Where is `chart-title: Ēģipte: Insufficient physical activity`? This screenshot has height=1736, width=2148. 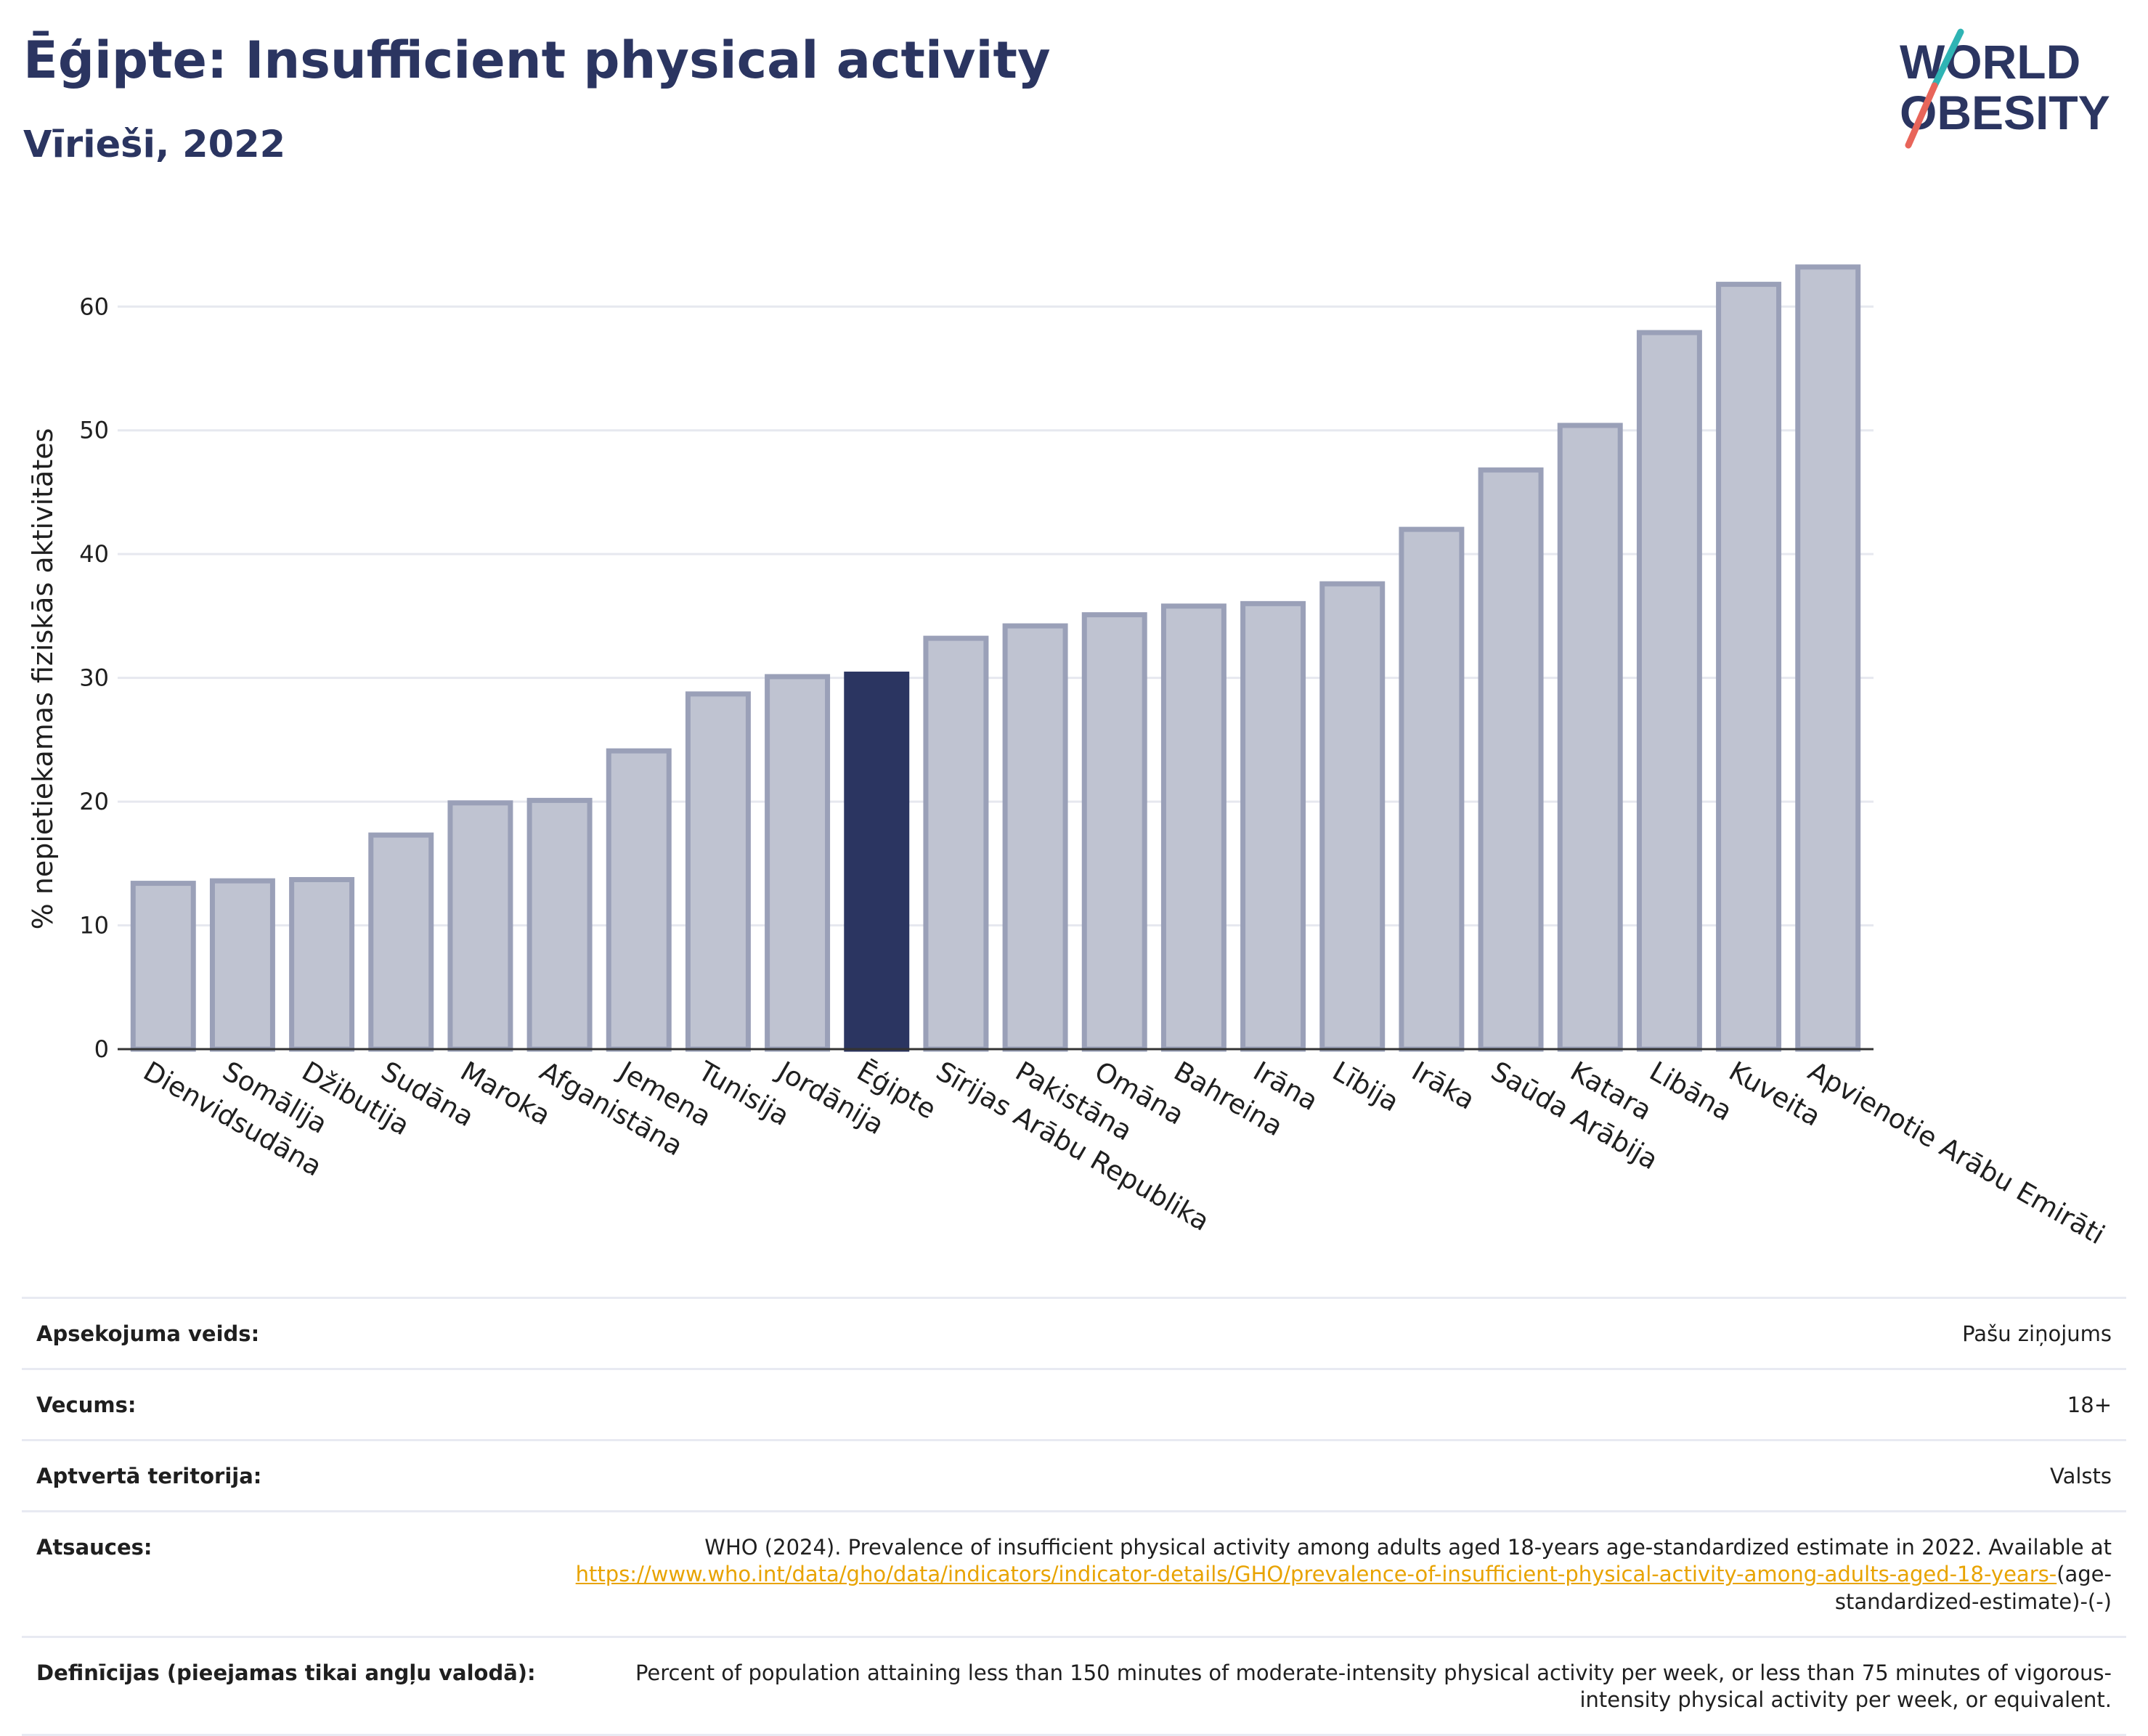
chart-title: Ēģipte: Insufficient physical activity is located at coordinates (537, 60).